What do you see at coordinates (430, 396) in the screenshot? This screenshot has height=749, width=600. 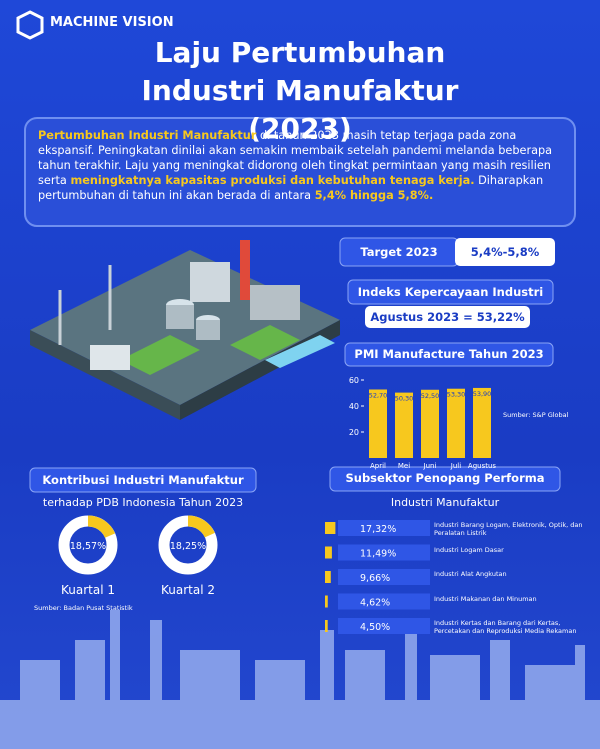 I see `value-label: 52,50` at bounding box center [430, 396].